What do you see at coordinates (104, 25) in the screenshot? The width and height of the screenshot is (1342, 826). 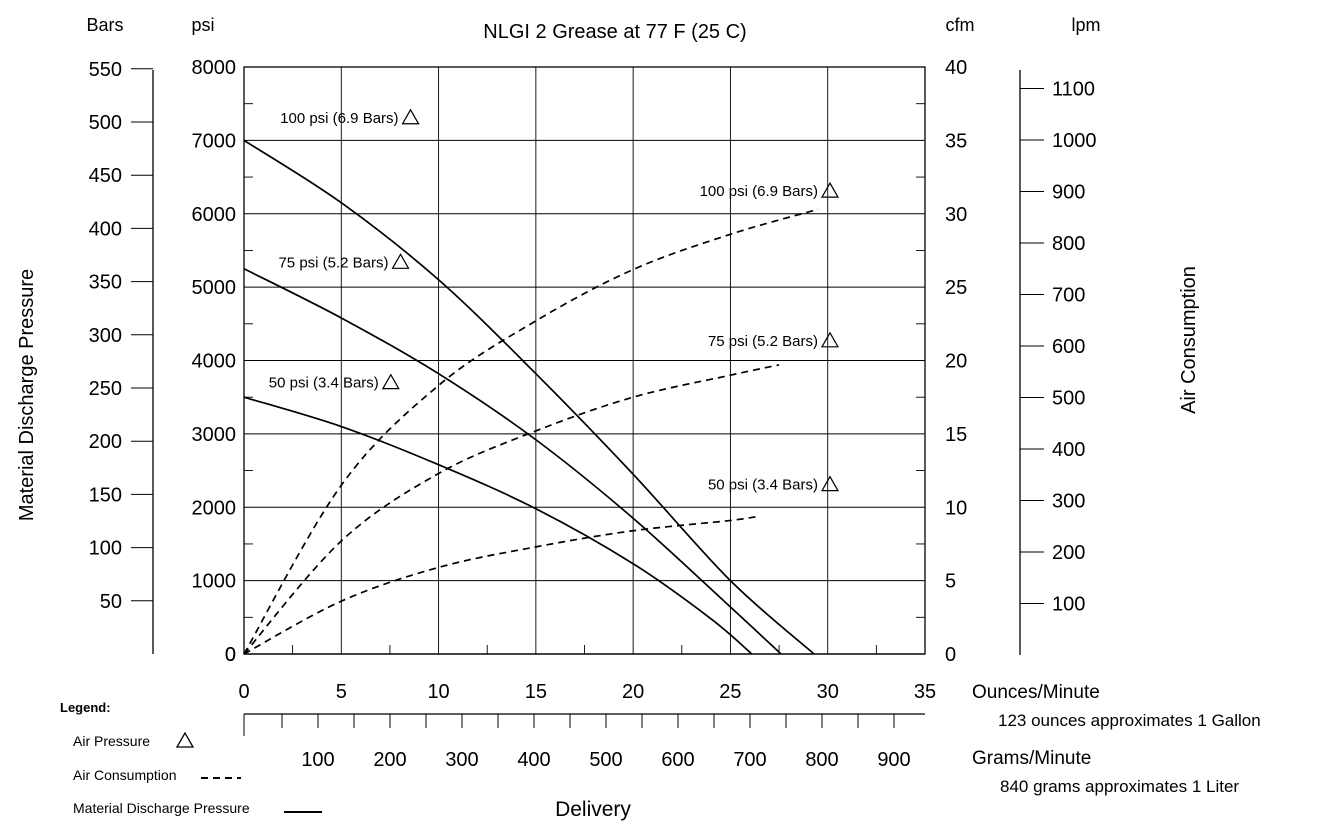 I see `bars-unit-label: Bars` at bounding box center [104, 25].